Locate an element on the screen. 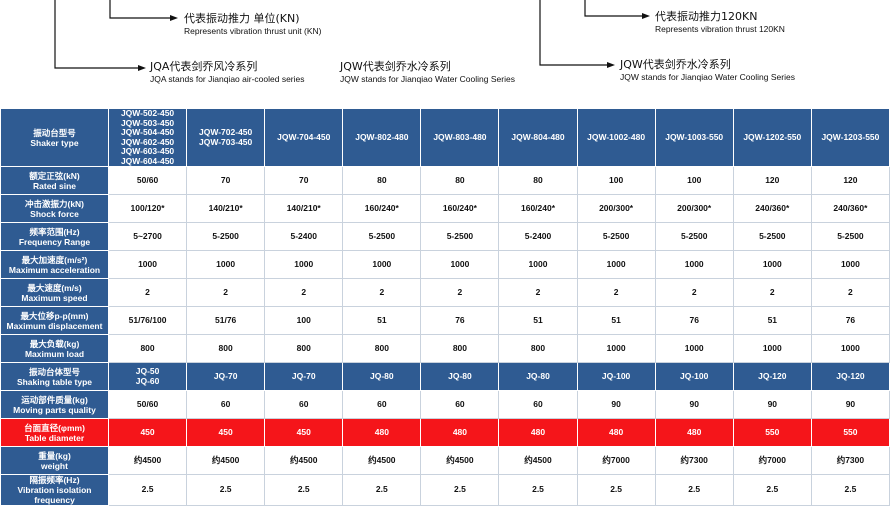 The width and height of the screenshot is (890, 506). annotation-en: Represents vibration thrust unit (KN) is located at coordinates (253, 31).